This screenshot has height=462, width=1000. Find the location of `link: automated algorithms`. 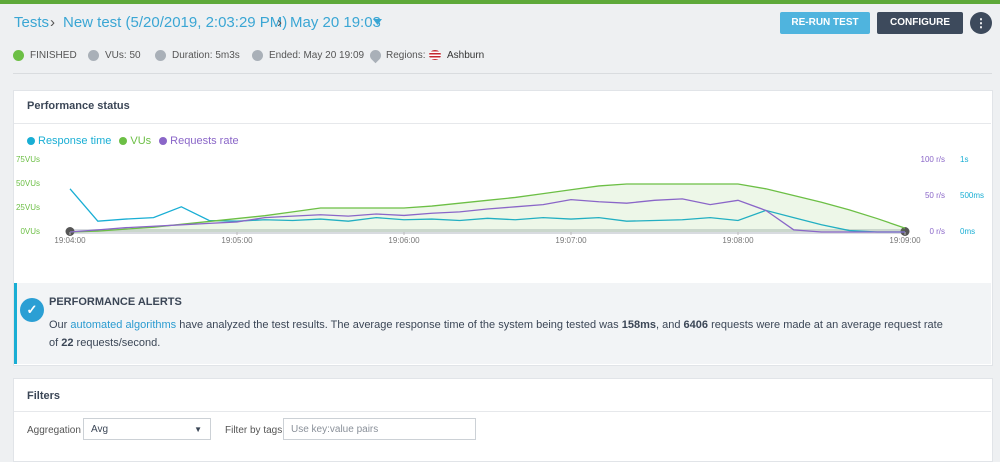

link: automated algorithms is located at coordinates (123, 325).